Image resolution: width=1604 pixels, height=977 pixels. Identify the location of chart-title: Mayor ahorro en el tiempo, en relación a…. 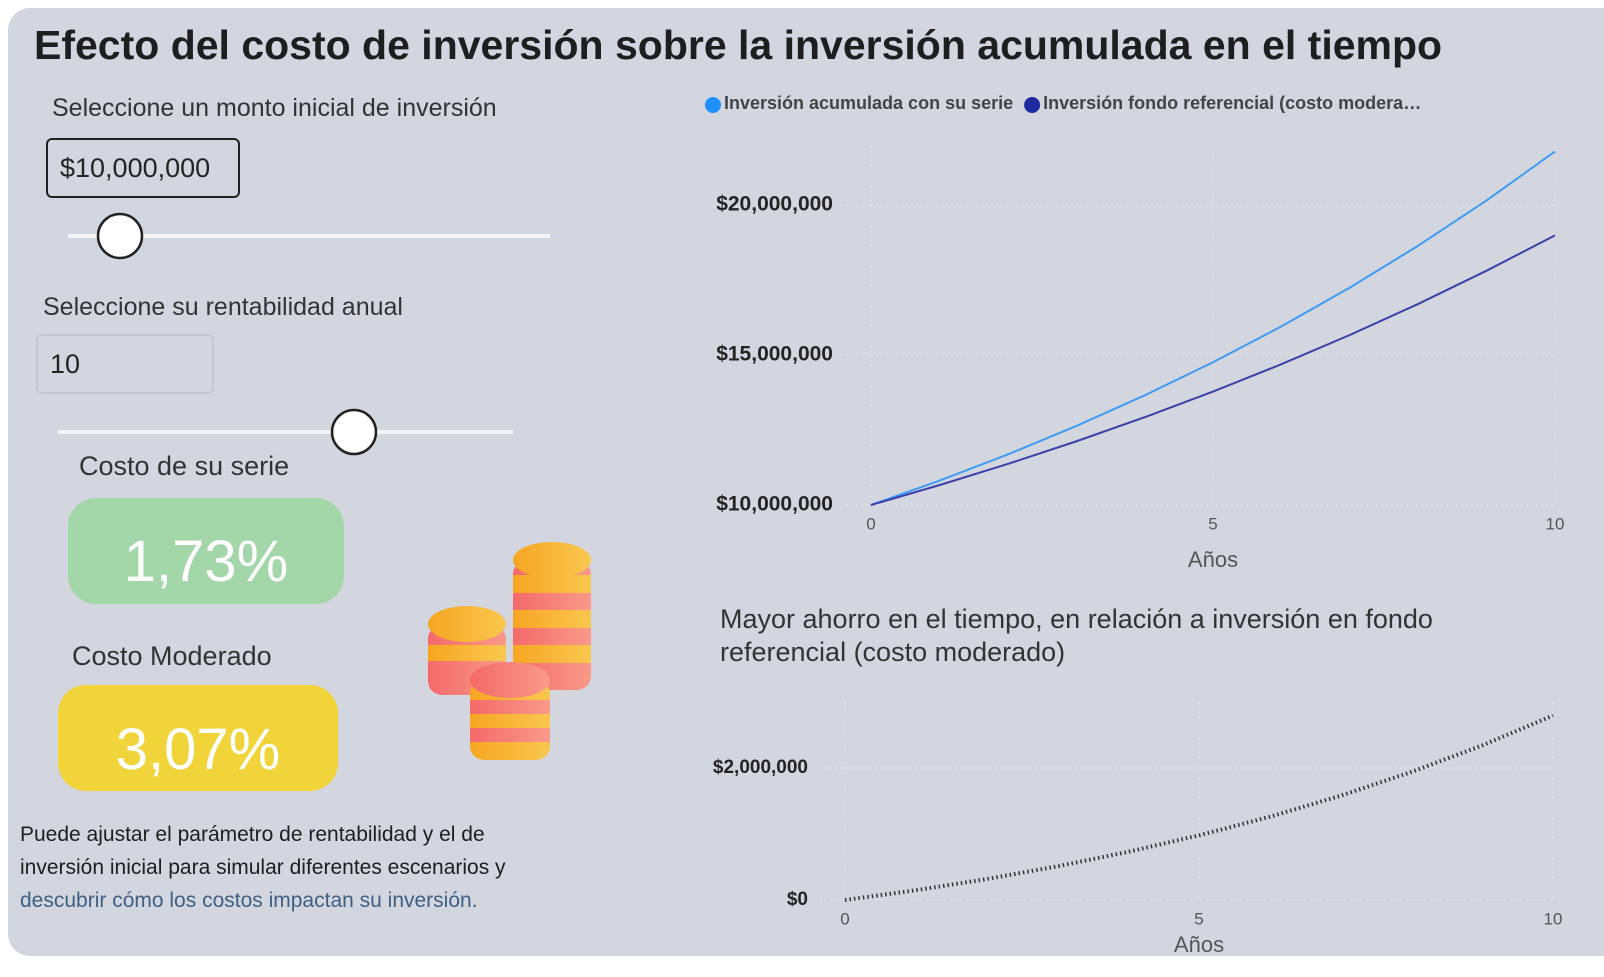
(1076, 635).